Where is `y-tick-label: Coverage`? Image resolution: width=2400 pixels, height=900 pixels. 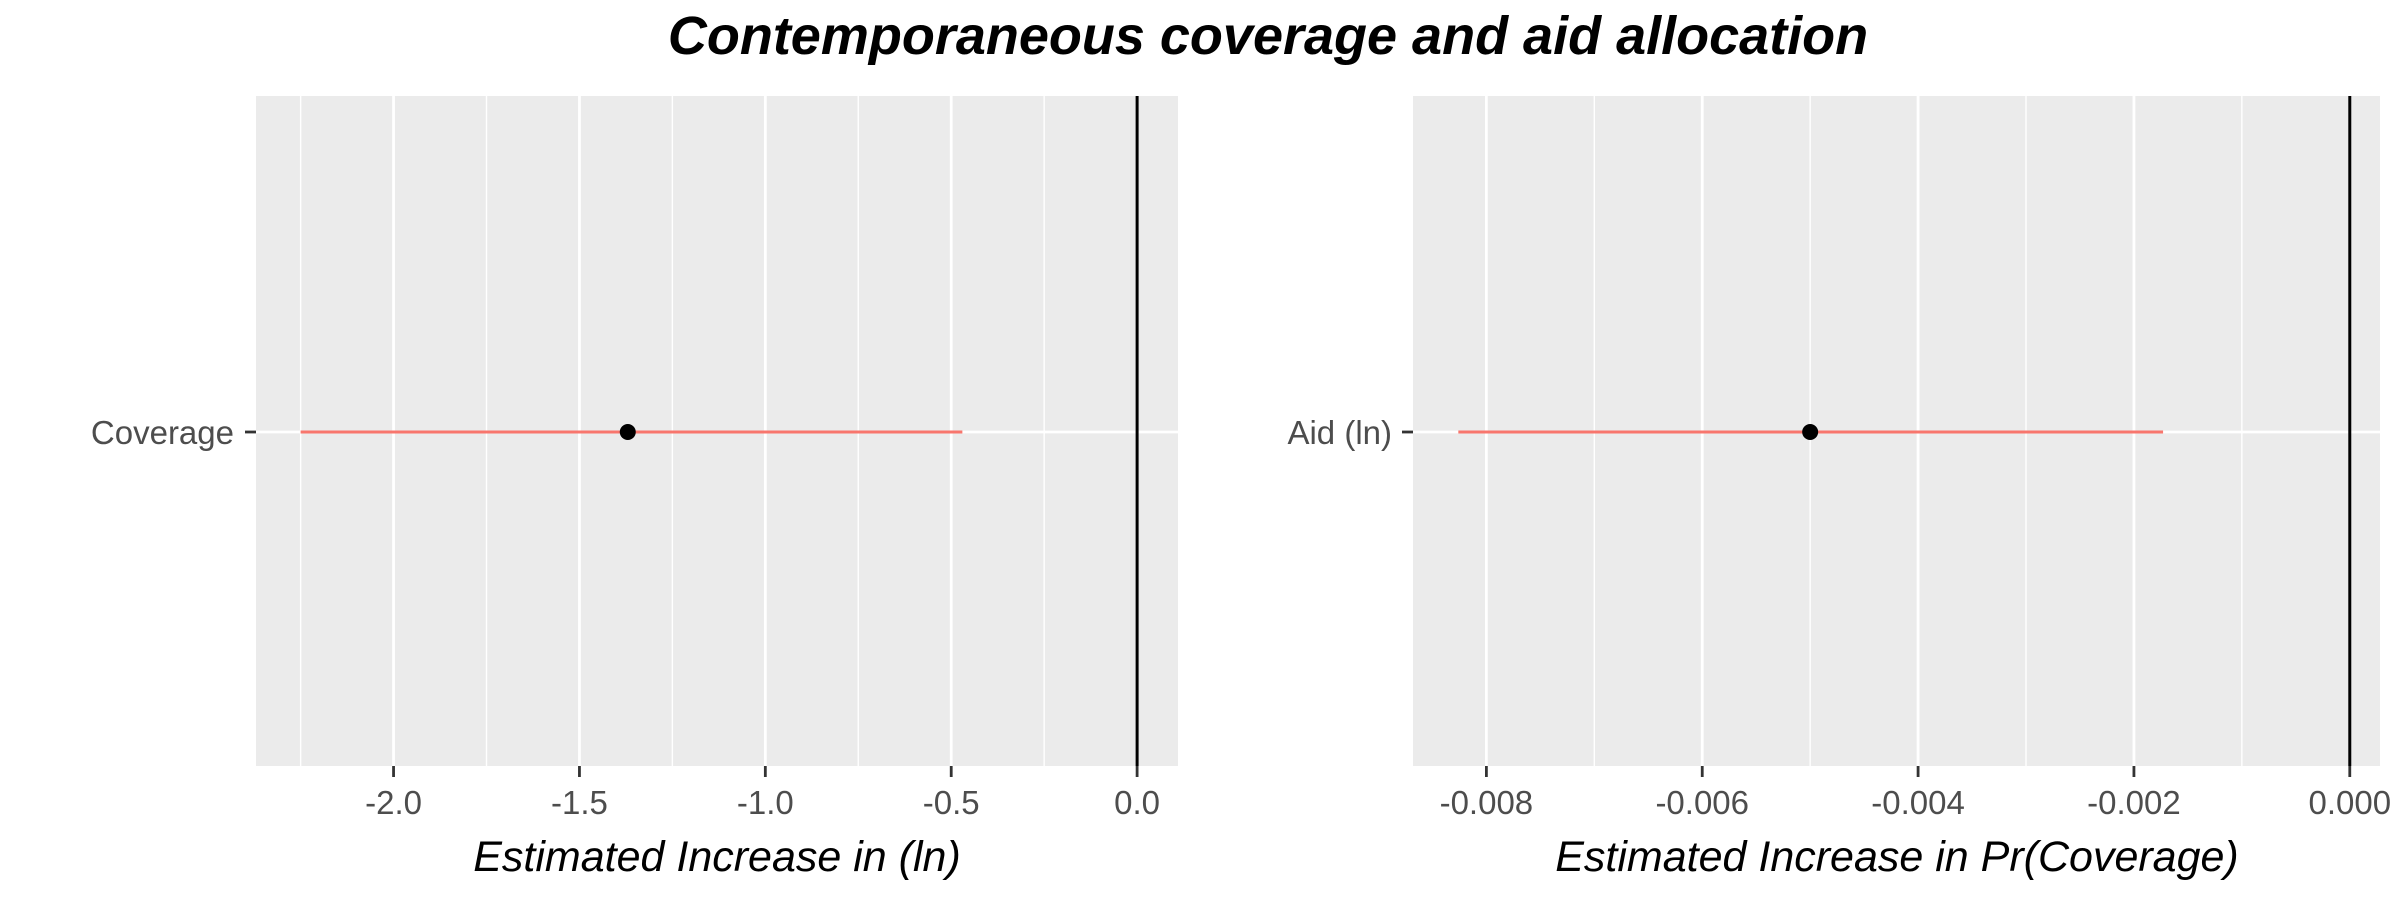 y-tick-label: Coverage is located at coordinates (162, 432).